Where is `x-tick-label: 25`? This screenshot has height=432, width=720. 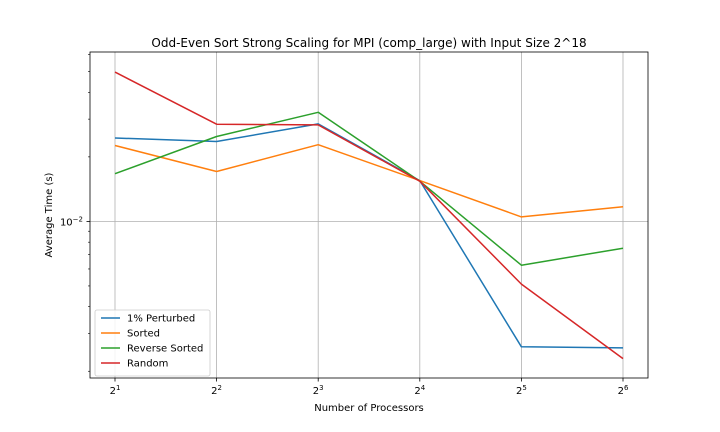
x-tick-label: 25 is located at coordinates (521, 390).